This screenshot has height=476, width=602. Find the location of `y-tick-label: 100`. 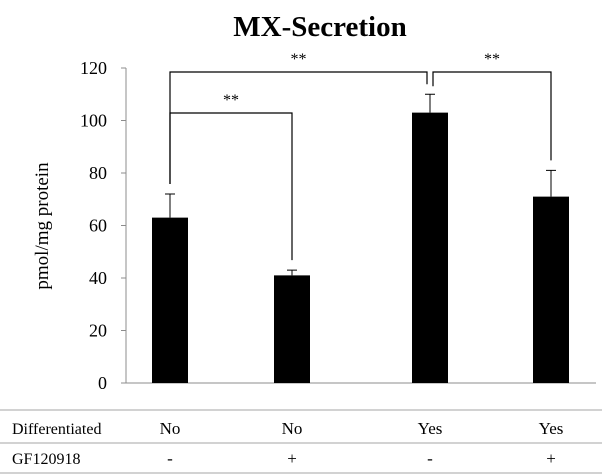

y-tick-label: 100 is located at coordinates (93, 121).